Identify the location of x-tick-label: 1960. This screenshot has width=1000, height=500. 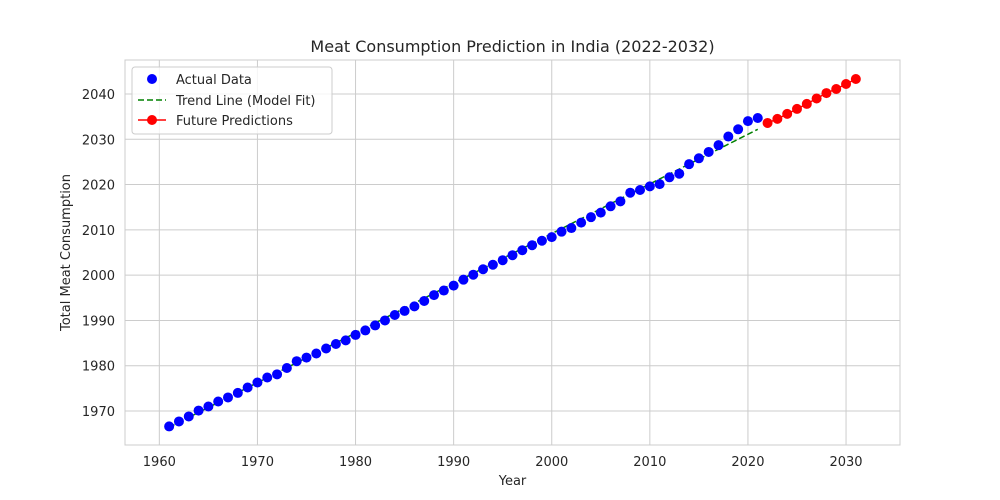
(159, 462).